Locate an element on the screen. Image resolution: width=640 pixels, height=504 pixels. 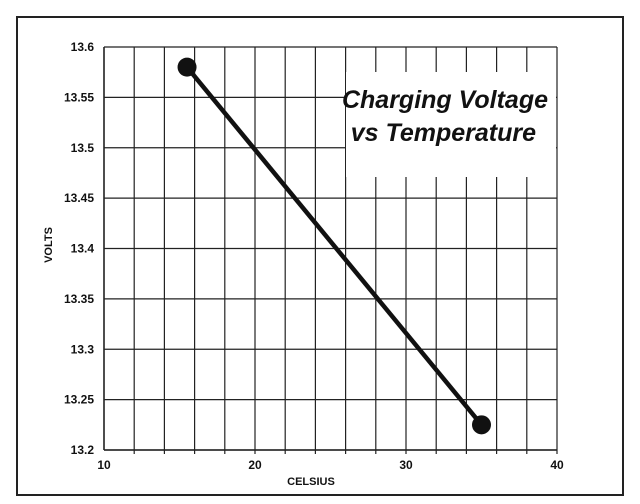
x-axis-label: CELSIUS is located at coordinates (311, 482).